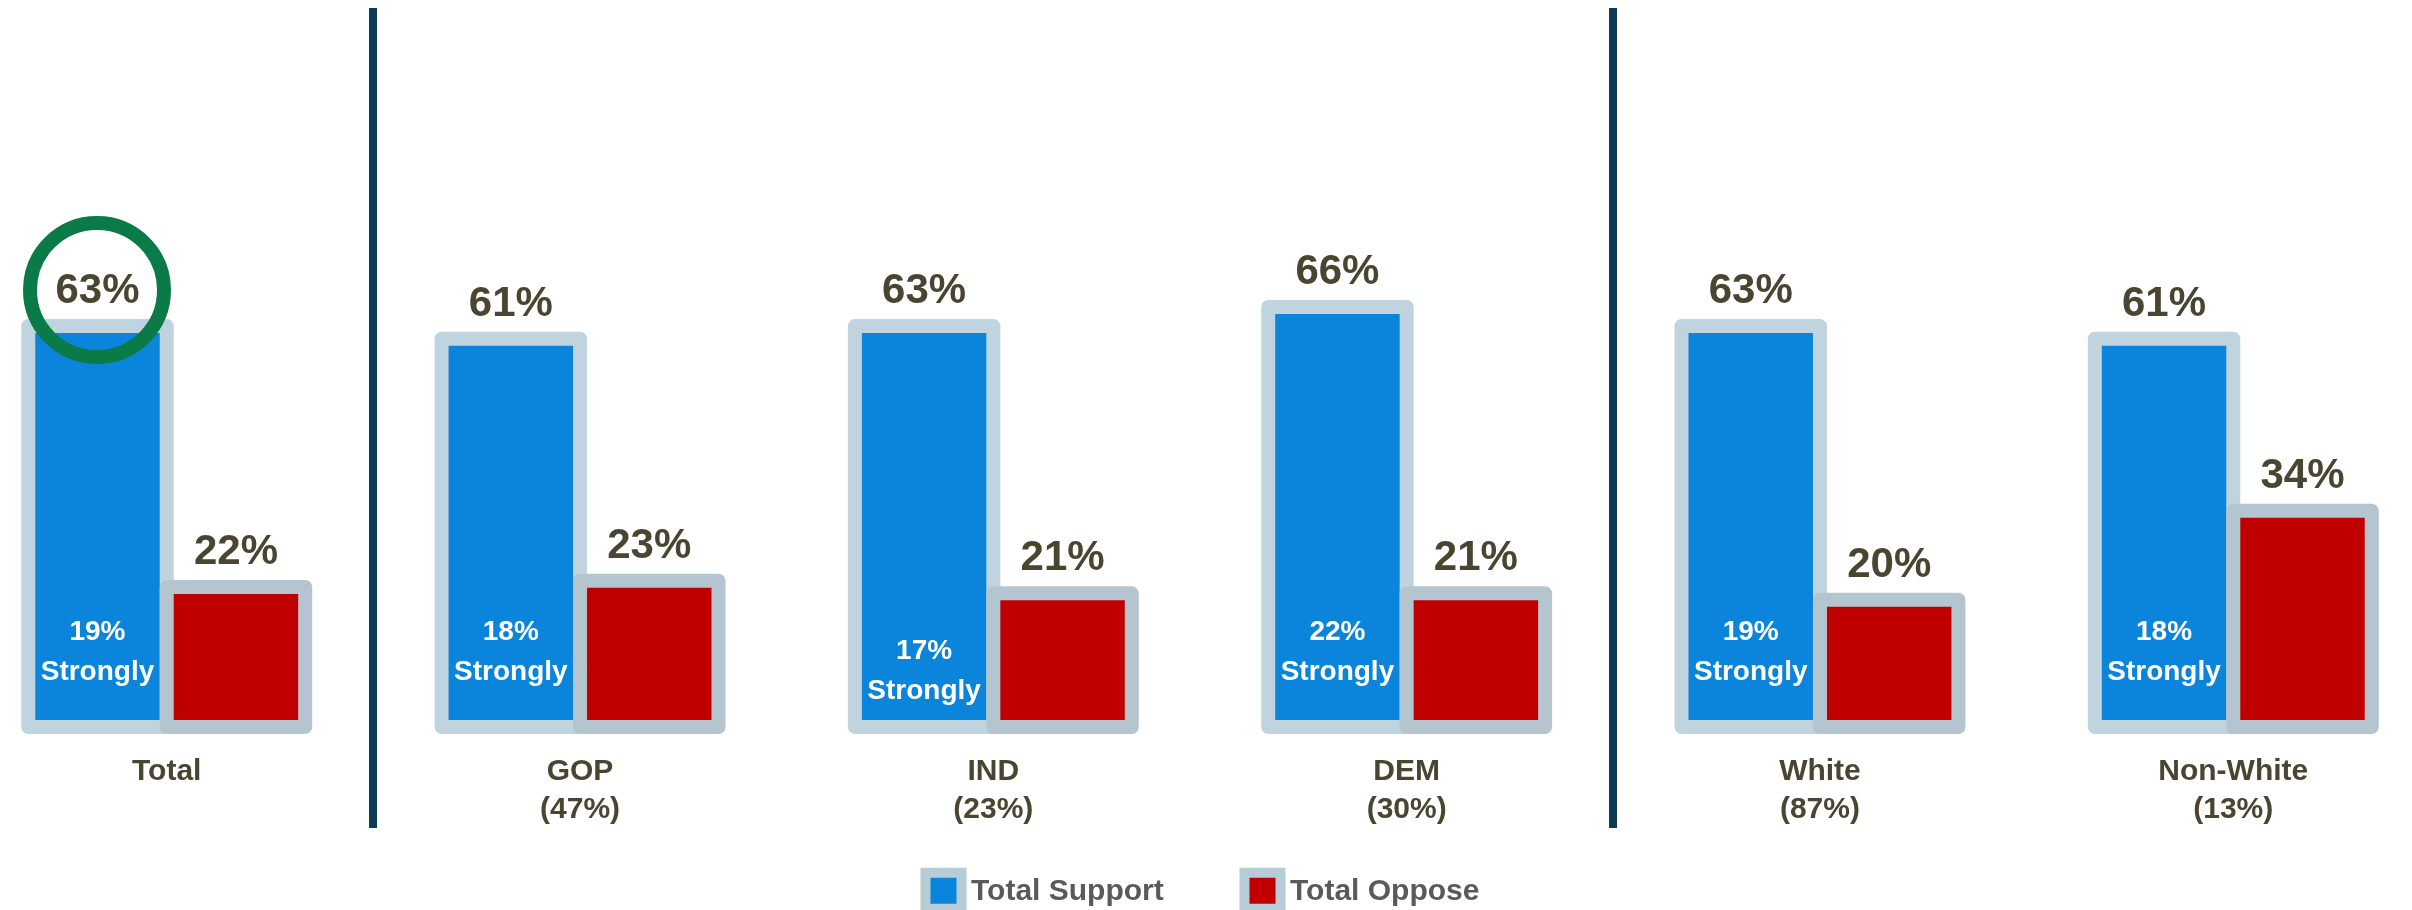  I want to click on annotation: 17% Strongly, so click(924, 669).